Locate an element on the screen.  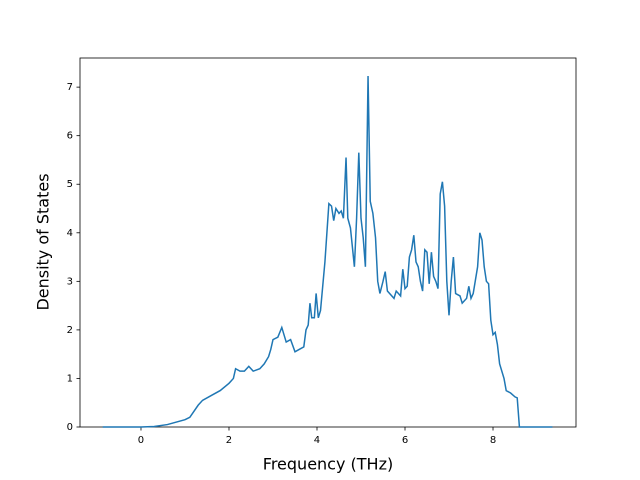
x-tick-label: 8 is located at coordinates (493, 440).